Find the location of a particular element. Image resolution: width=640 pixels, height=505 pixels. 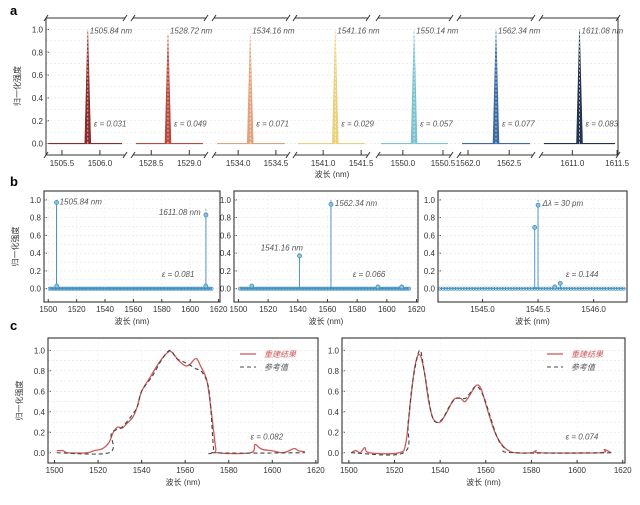

x-tick-label: 1546.0 is located at coordinates (593, 309).